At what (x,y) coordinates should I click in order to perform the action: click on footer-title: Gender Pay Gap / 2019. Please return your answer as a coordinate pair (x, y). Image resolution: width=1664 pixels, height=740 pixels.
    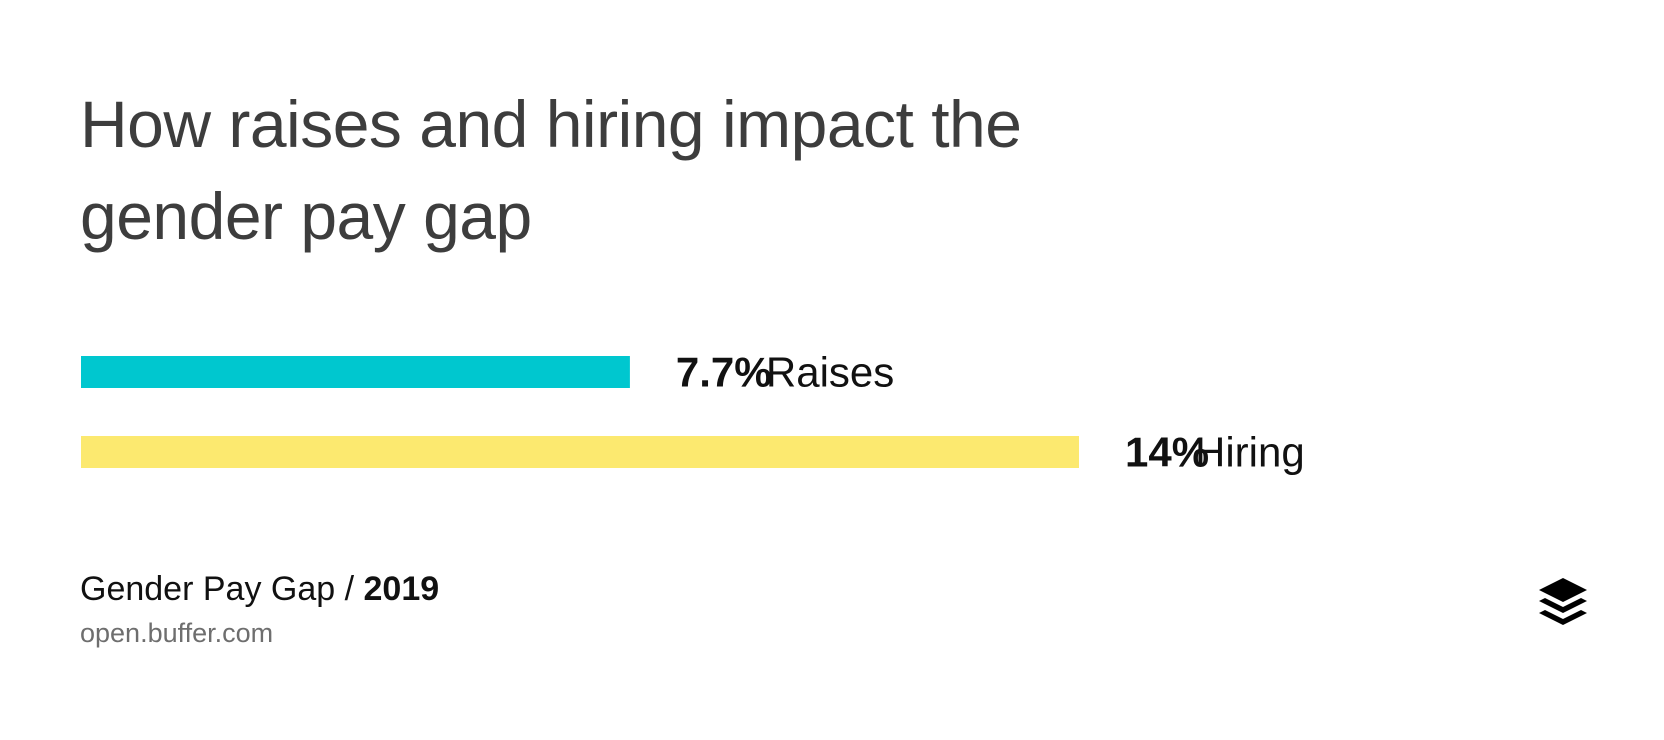
    Looking at the image, I should click on (259, 589).